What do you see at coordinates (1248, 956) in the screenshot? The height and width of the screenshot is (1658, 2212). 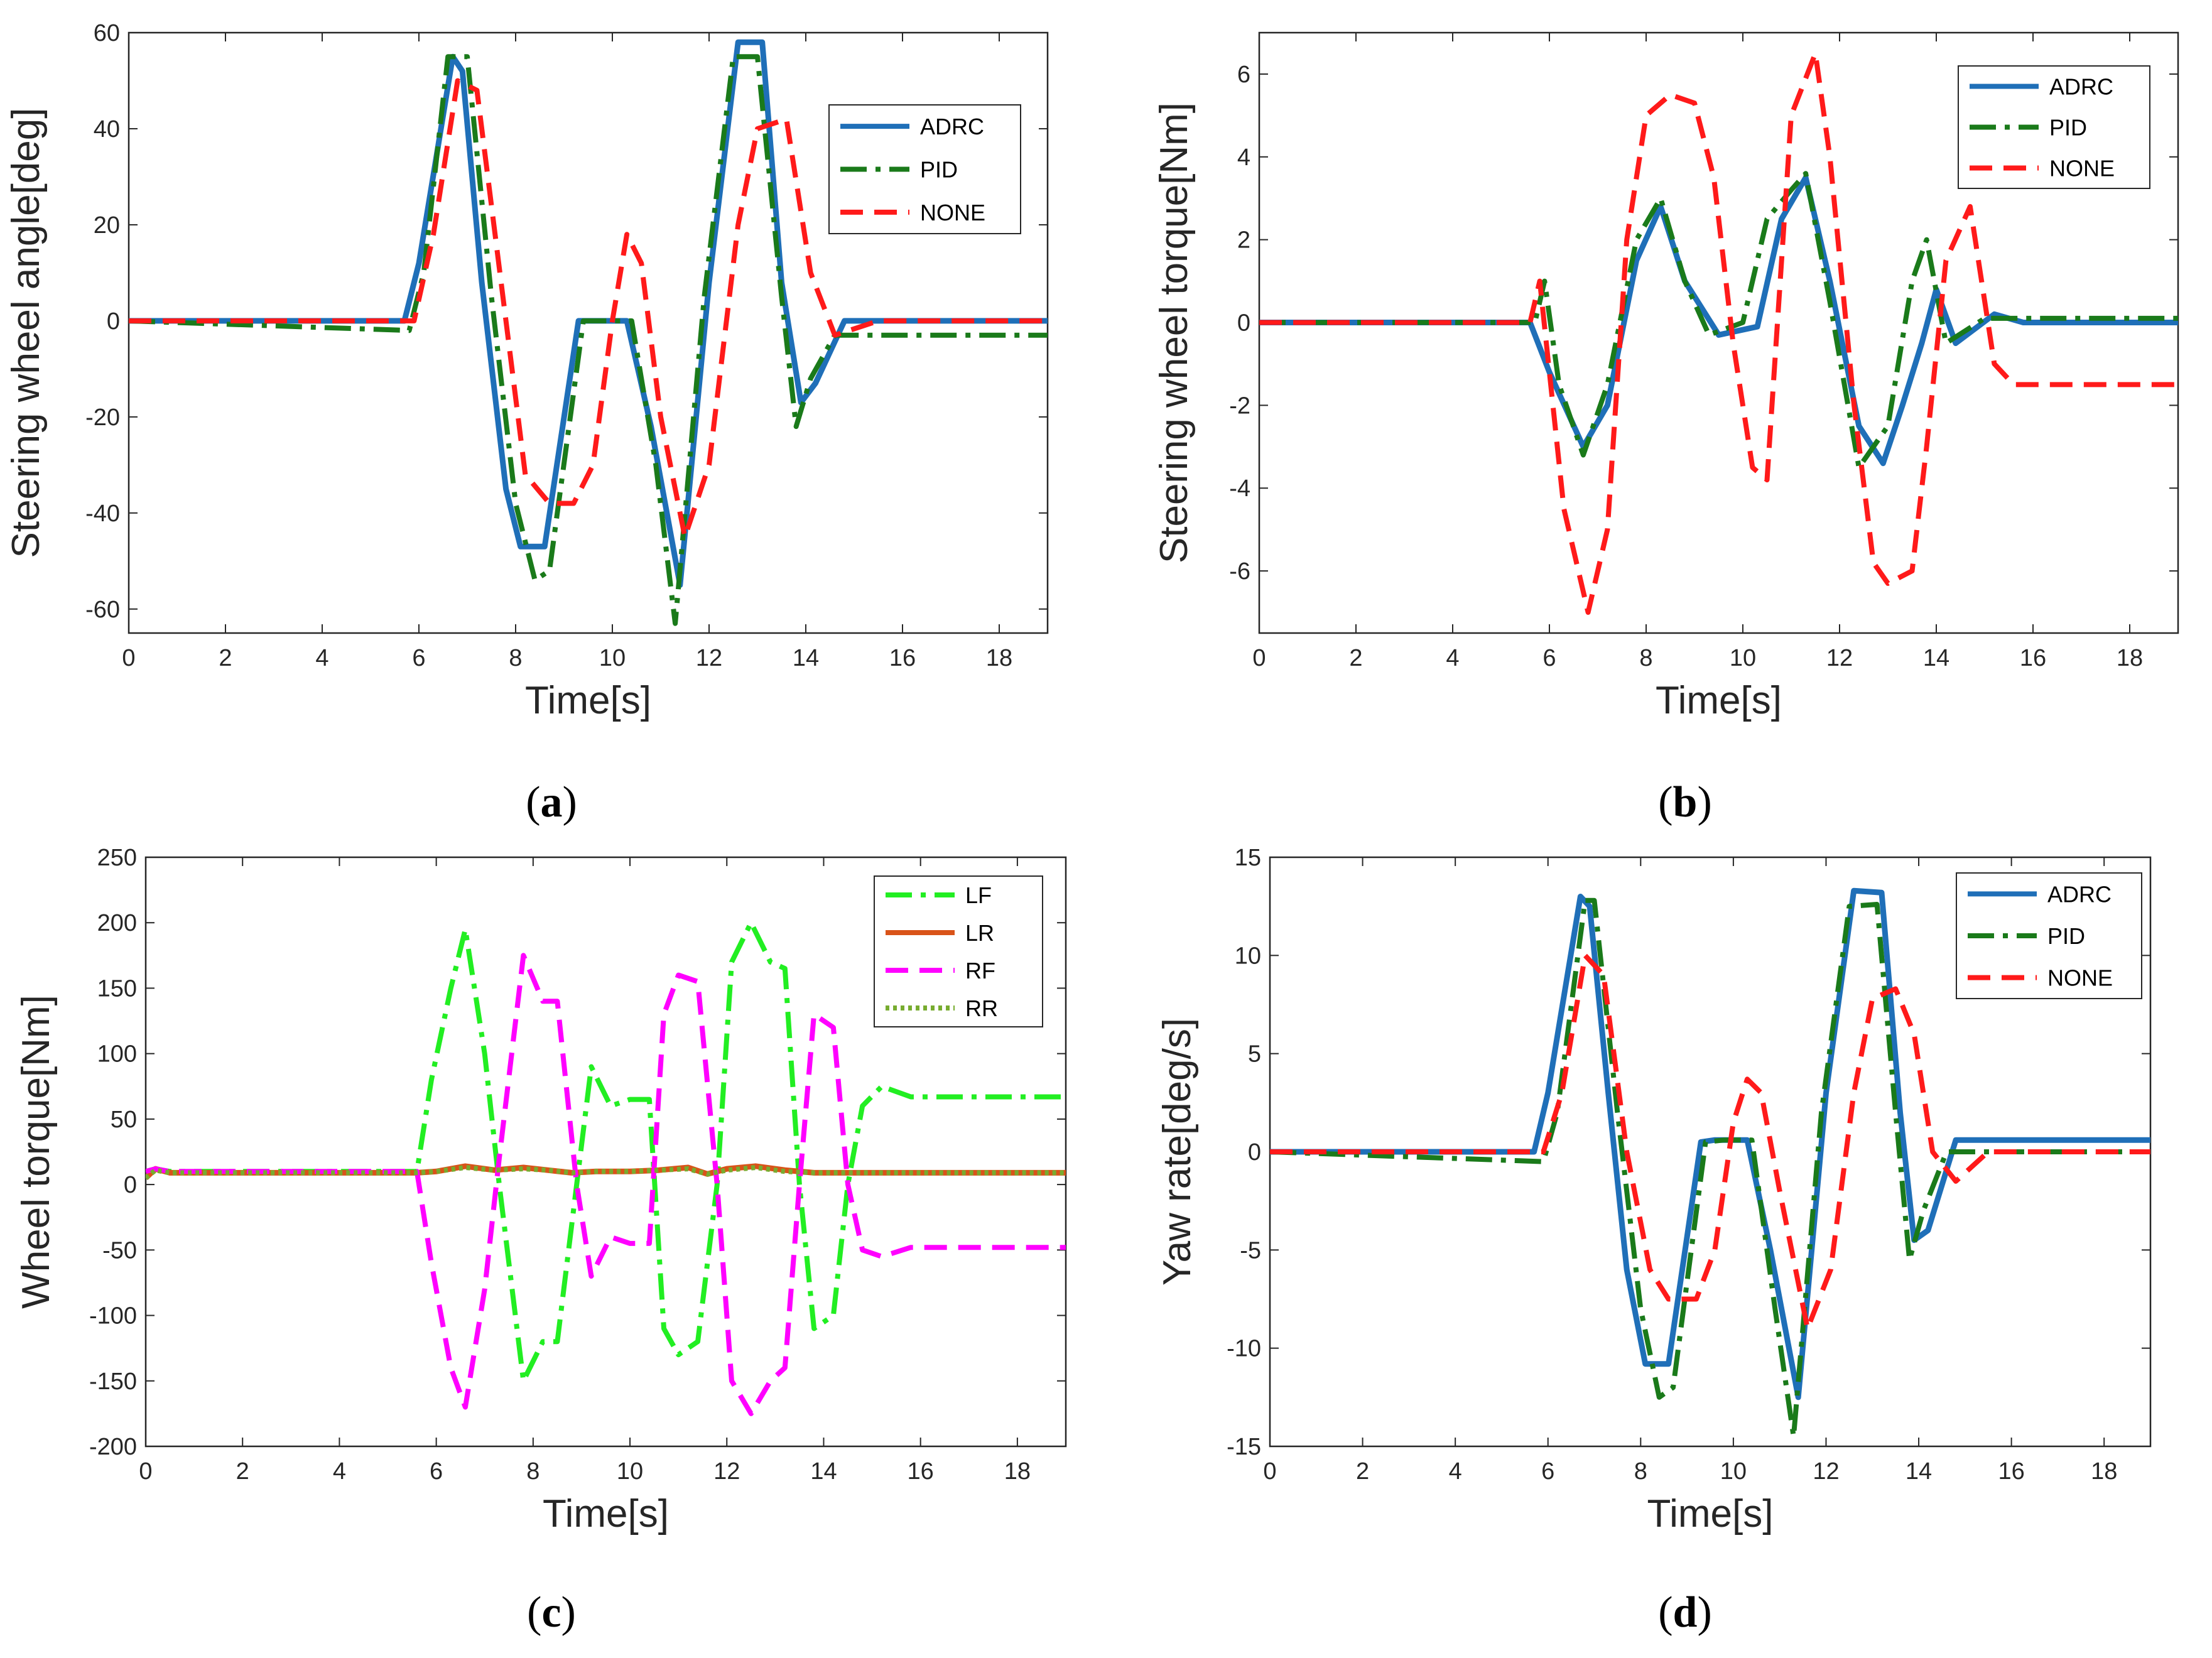 I see `y-tick-label: 10` at bounding box center [1248, 956].